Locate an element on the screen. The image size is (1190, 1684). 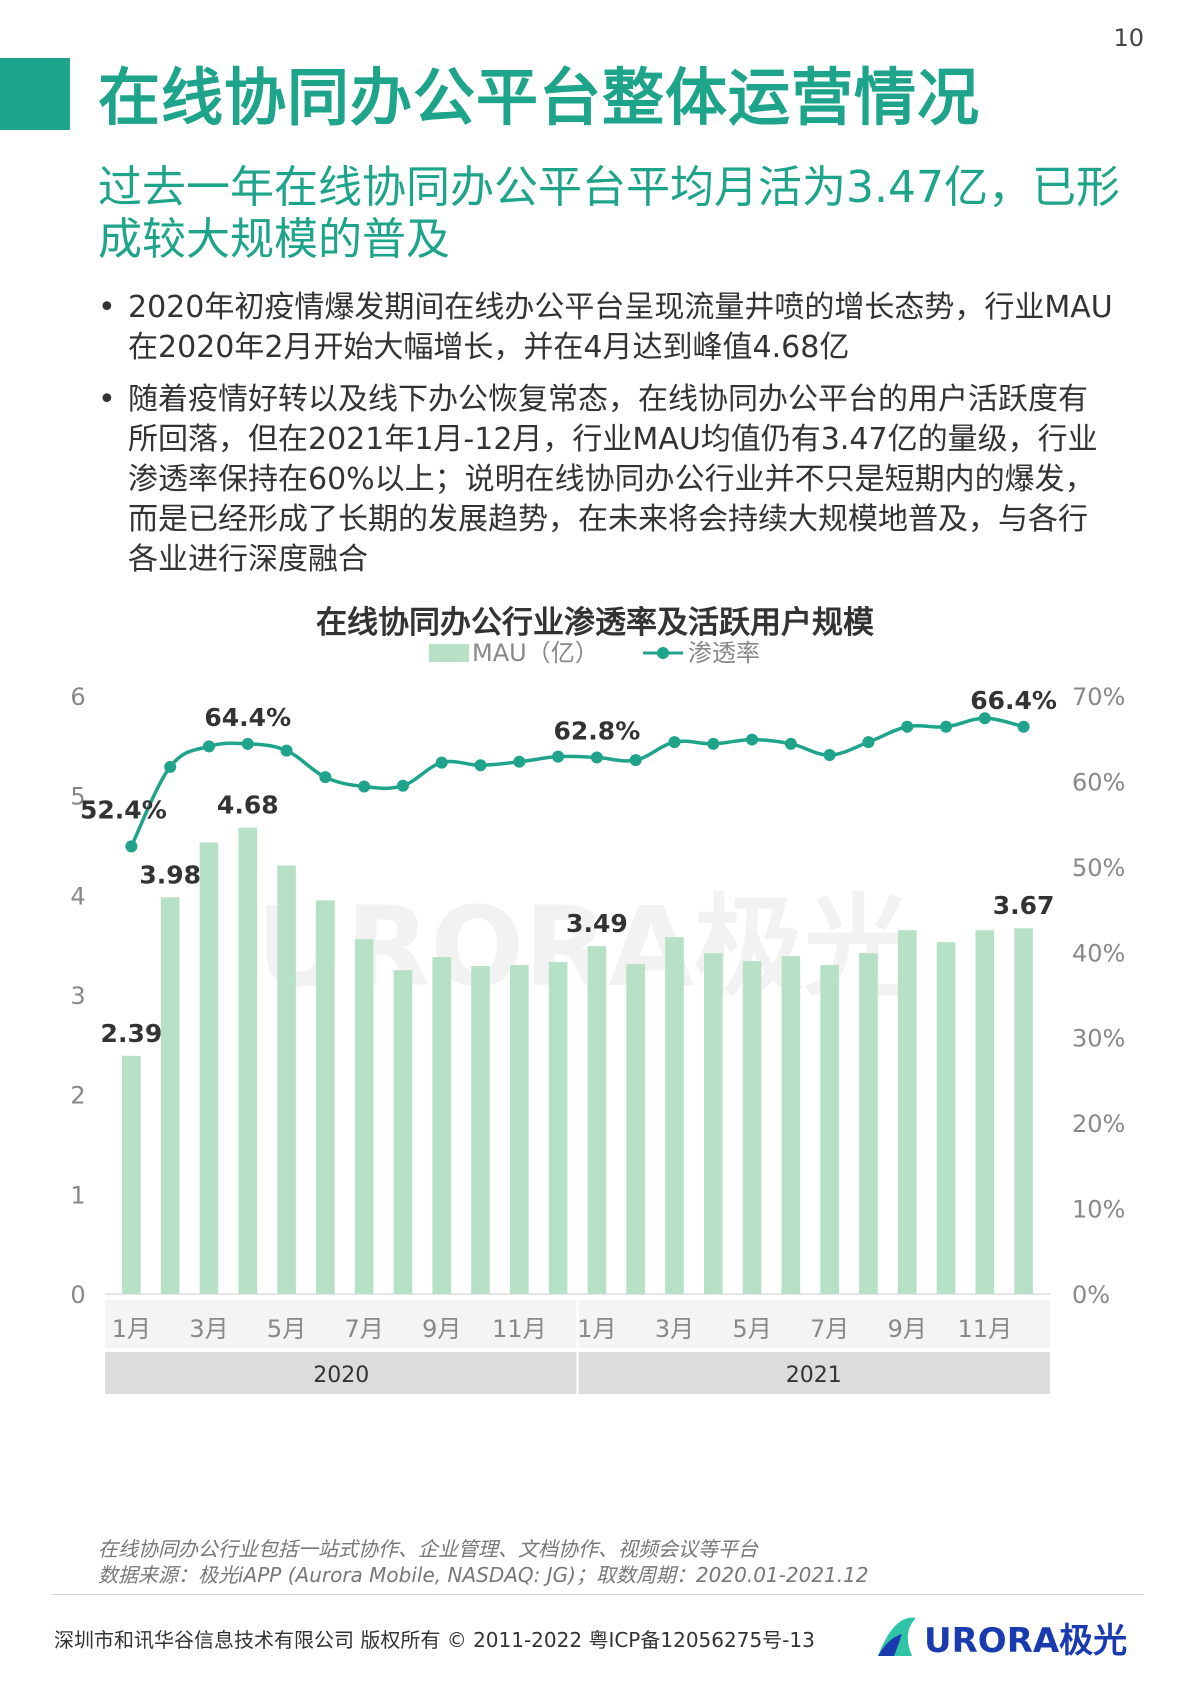
x-tick-label: 11月 is located at coordinates (519, 1329).